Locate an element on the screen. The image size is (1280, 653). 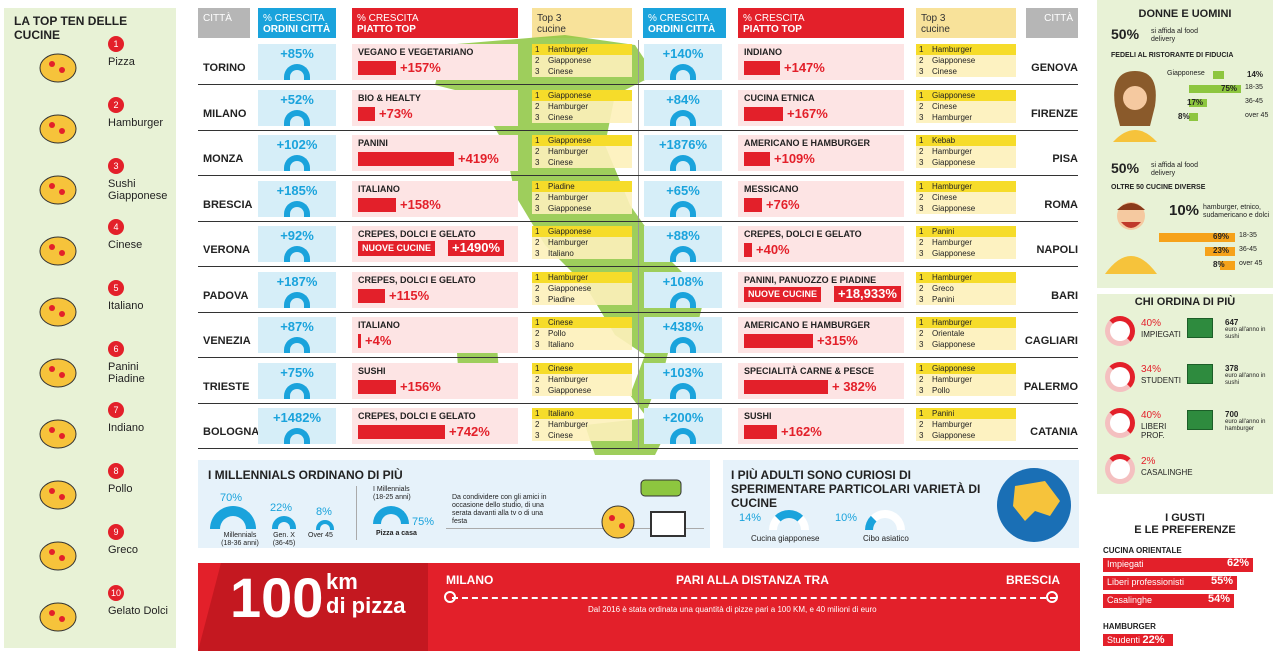
dish-growth-value: +40% is located at coordinates (773, 249).